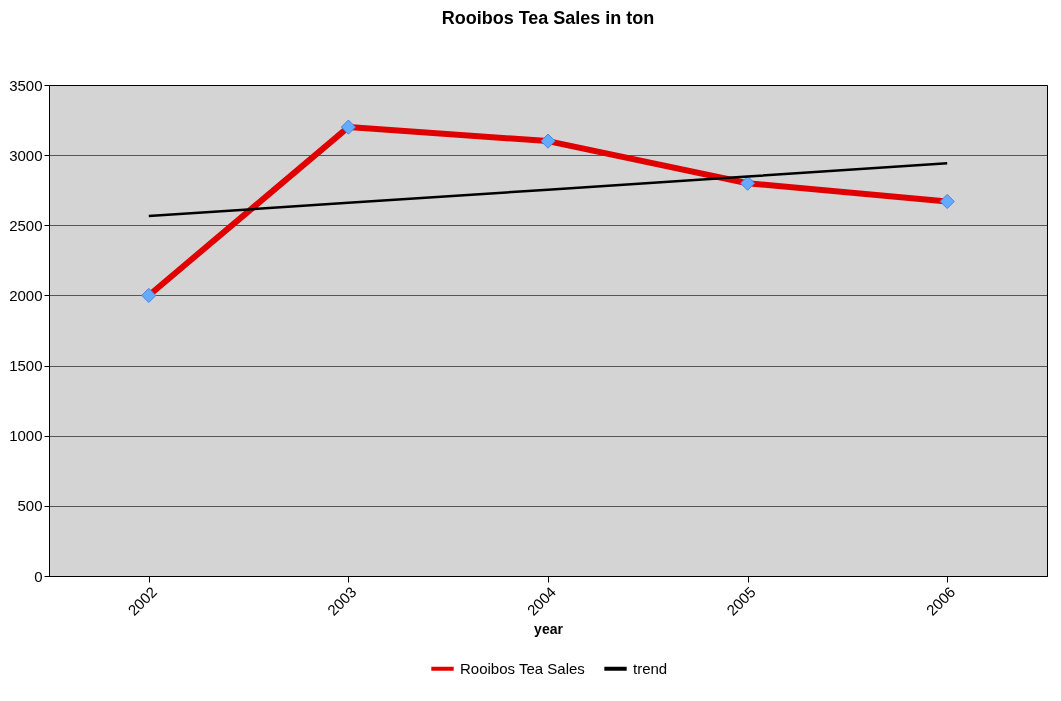 Image resolution: width=1061 pixels, height=701 pixels. I want to click on y-tick-label: 3500, so click(26, 85).